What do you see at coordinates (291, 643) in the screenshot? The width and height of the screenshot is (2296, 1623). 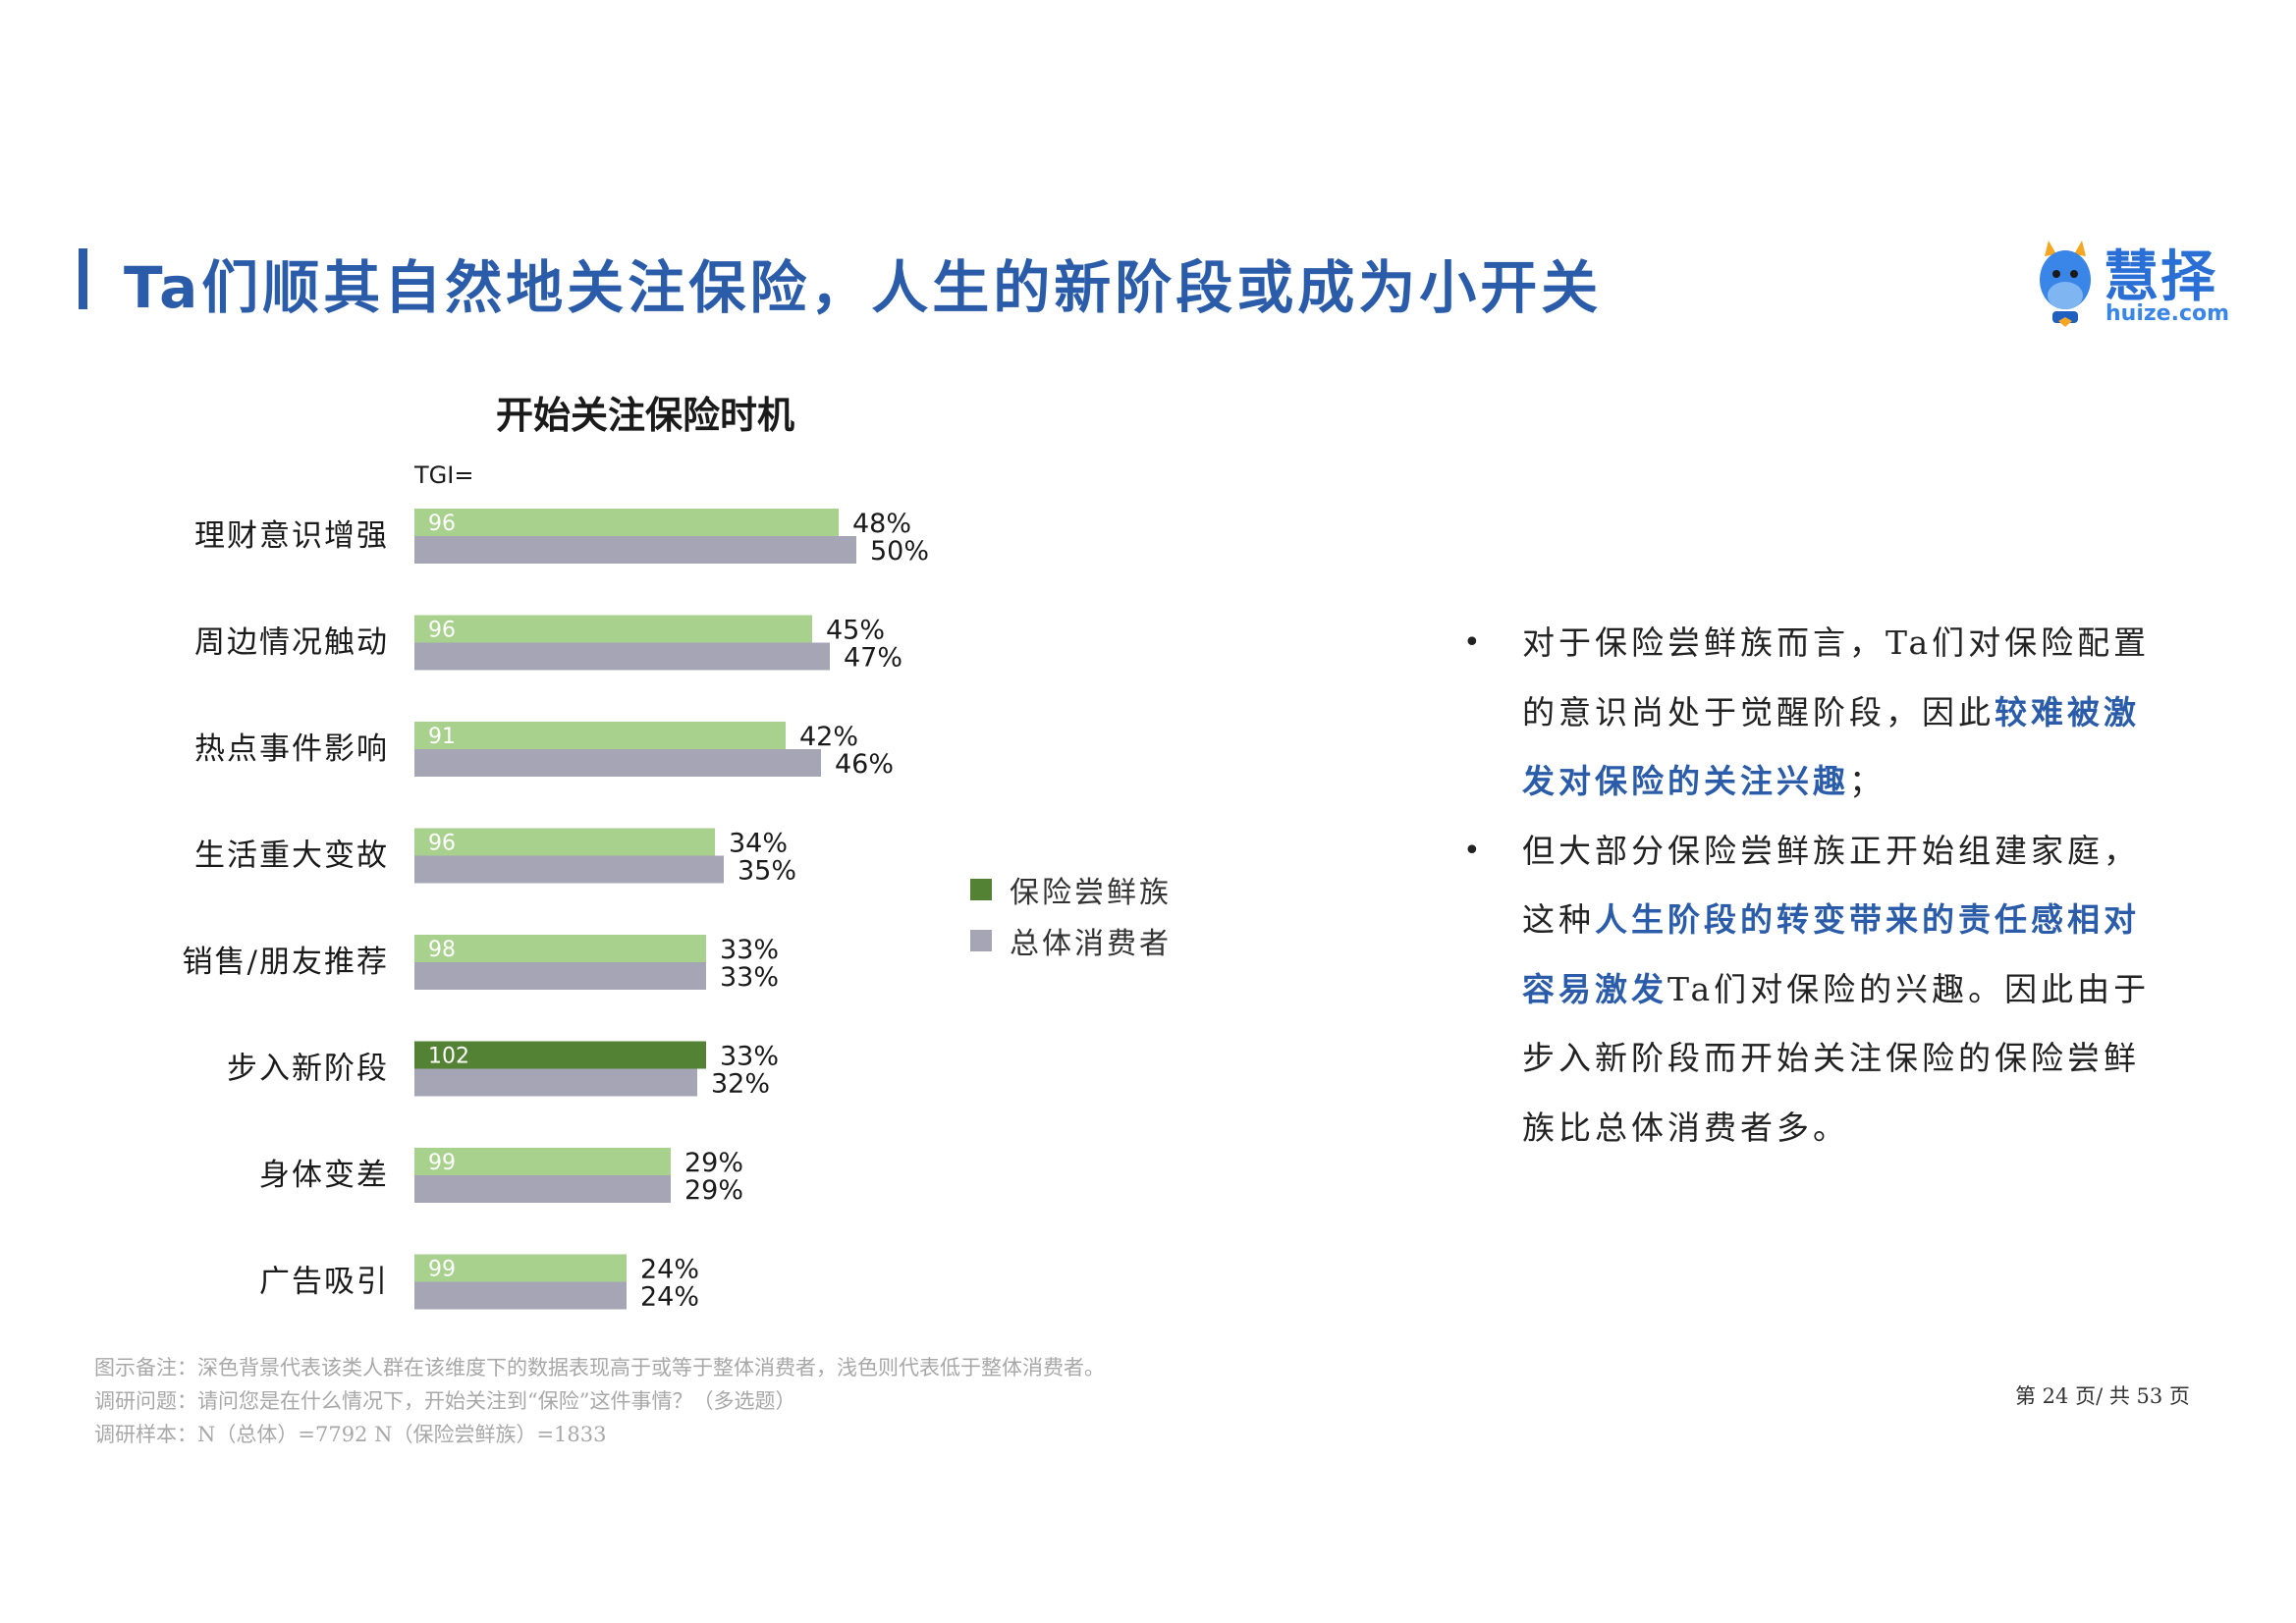 I see `category-label: 周边情况触动` at bounding box center [291, 643].